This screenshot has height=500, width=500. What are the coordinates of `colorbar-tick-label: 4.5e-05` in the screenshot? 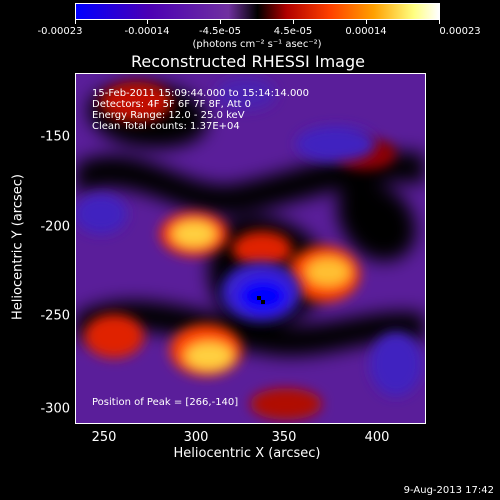 It's located at (293, 31).